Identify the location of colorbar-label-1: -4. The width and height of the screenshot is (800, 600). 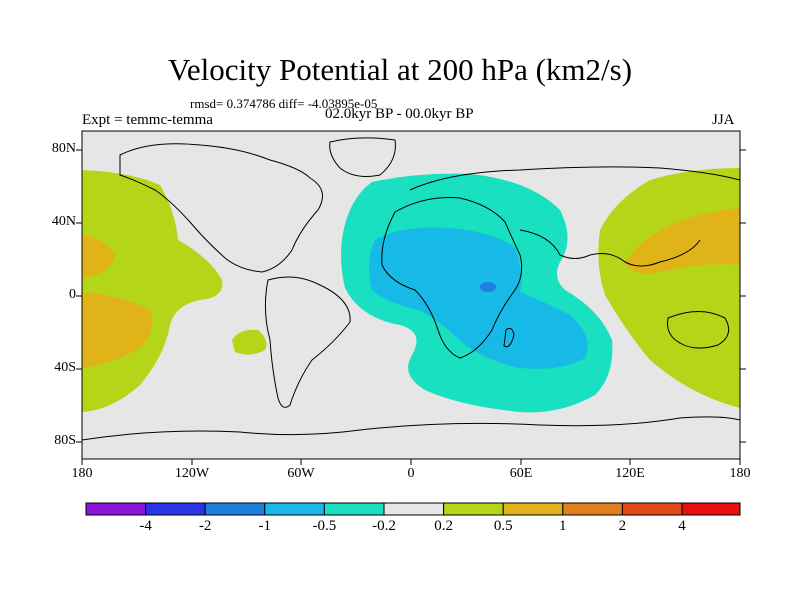
(145, 526).